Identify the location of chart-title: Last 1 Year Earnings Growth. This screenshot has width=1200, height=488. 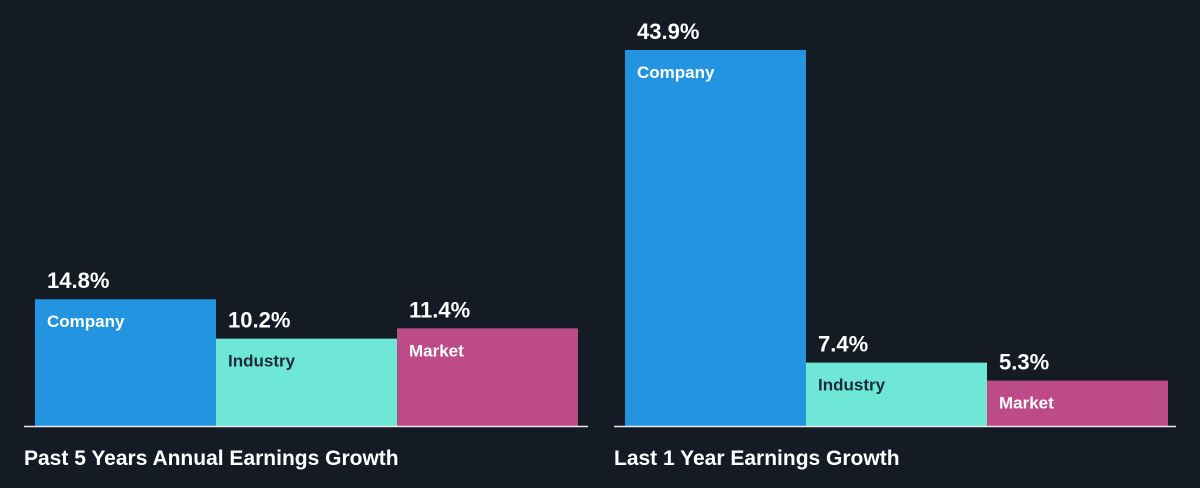
(757, 458).